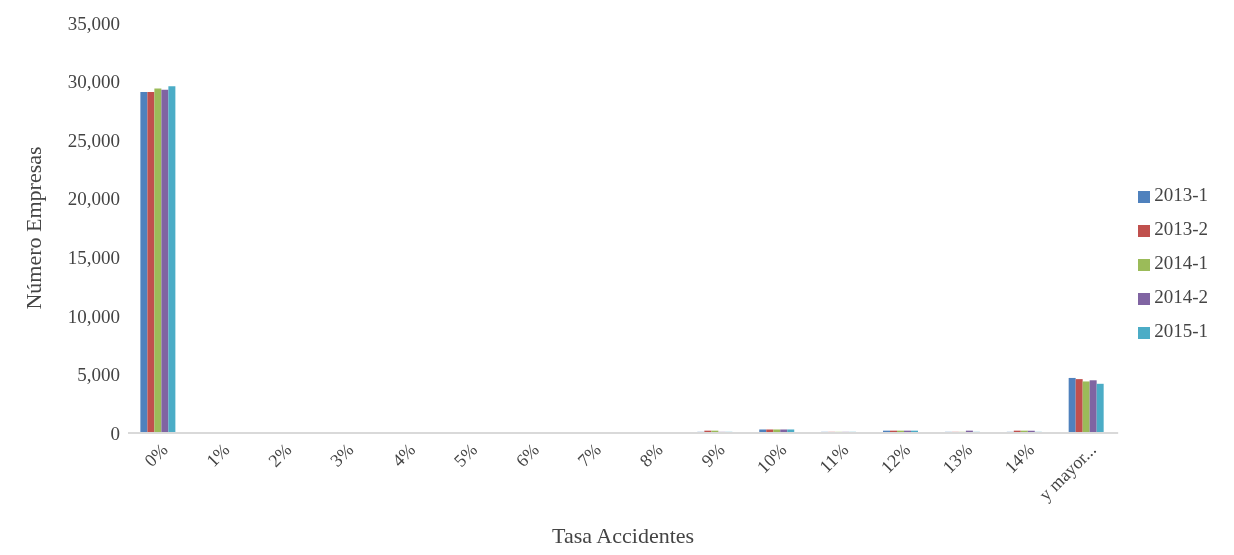  I want to click on legend-label: 2014-2, so click(1181, 296).